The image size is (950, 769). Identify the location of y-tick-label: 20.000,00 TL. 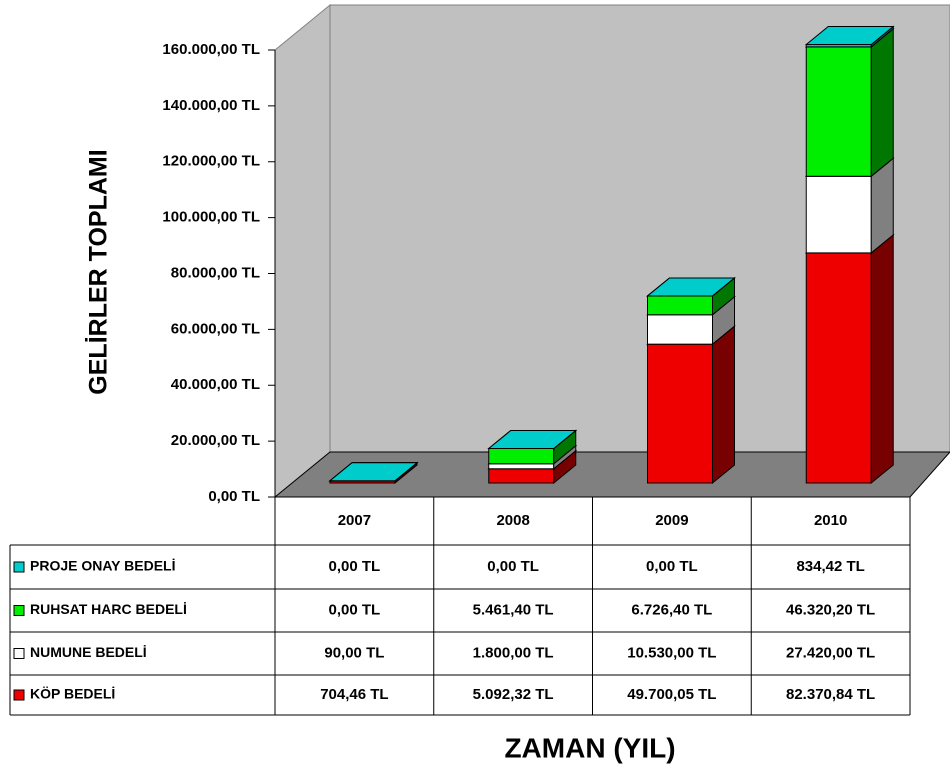
(215, 440).